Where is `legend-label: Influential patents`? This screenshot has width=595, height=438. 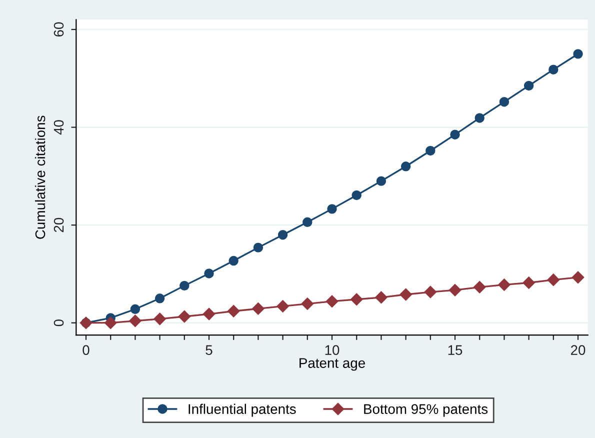
legend-label: Influential patents is located at coordinates (242, 410).